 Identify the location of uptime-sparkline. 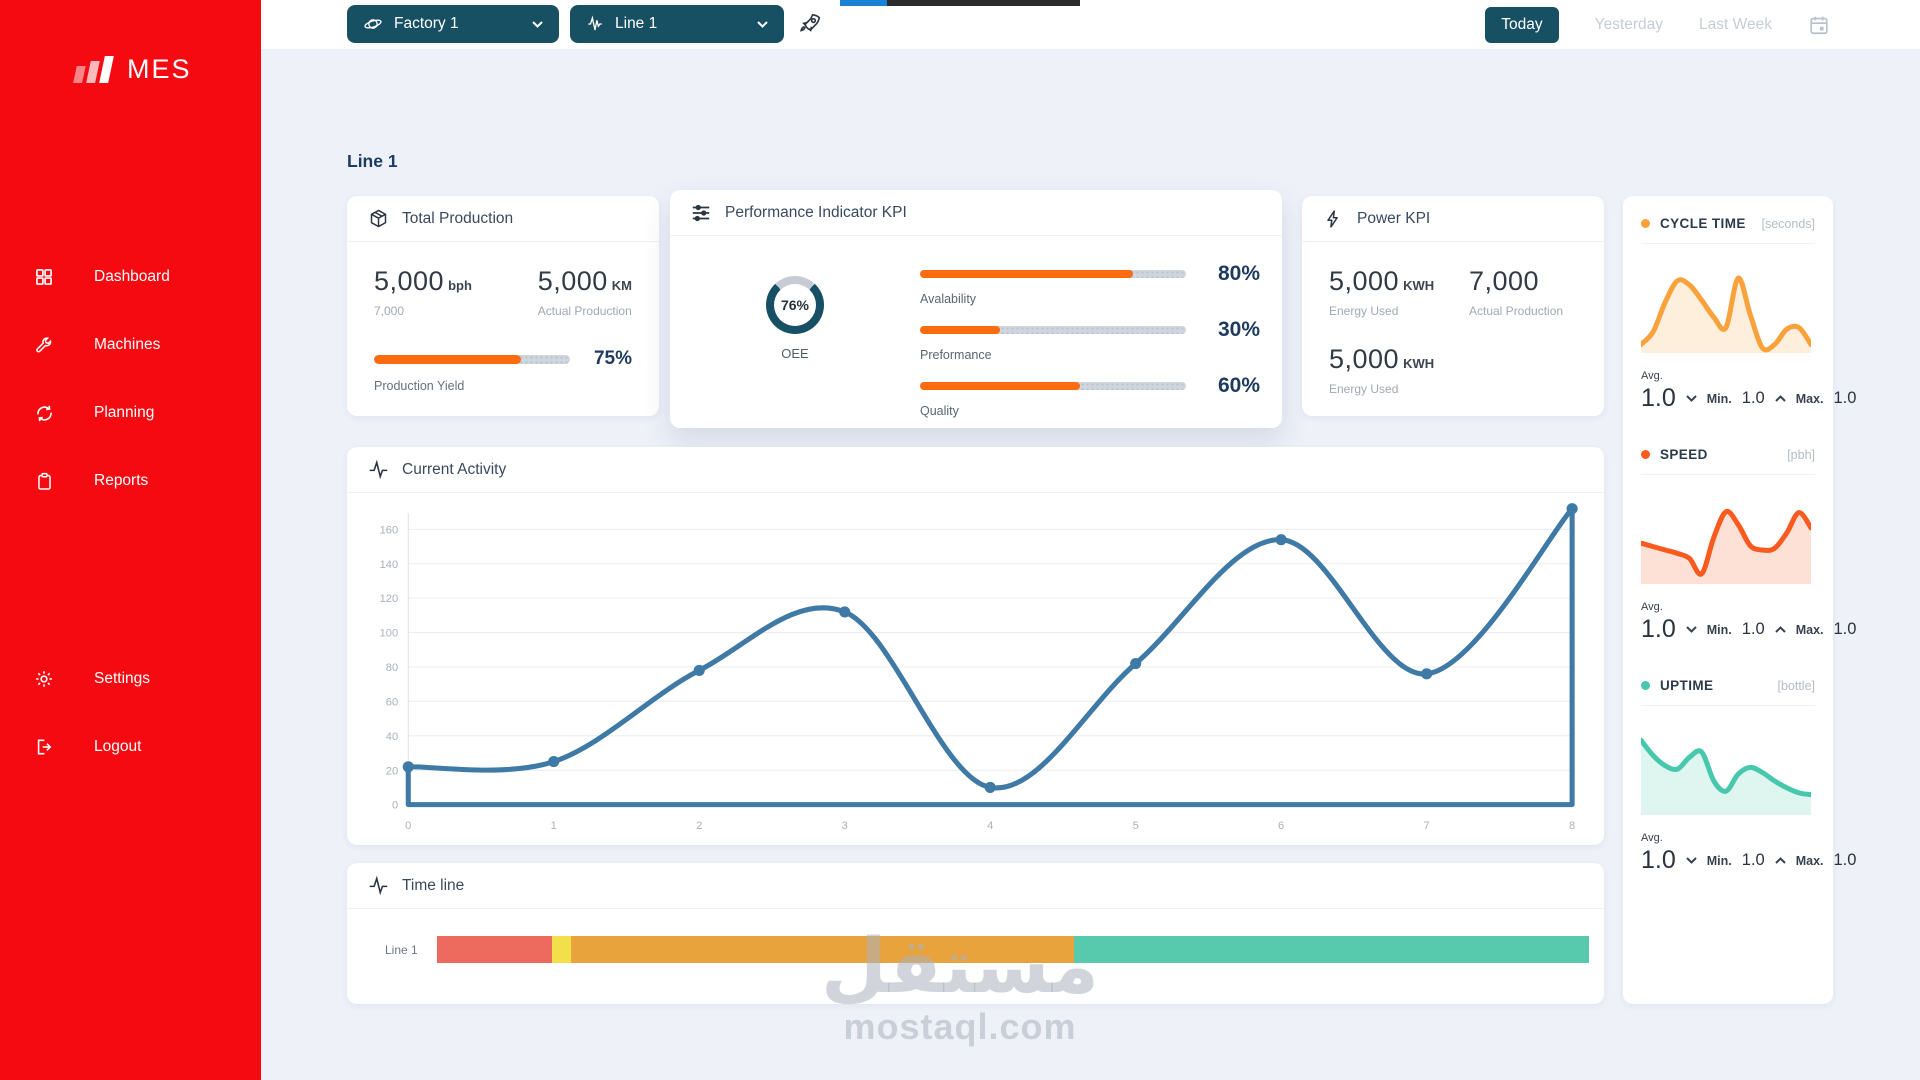
(1726, 776).